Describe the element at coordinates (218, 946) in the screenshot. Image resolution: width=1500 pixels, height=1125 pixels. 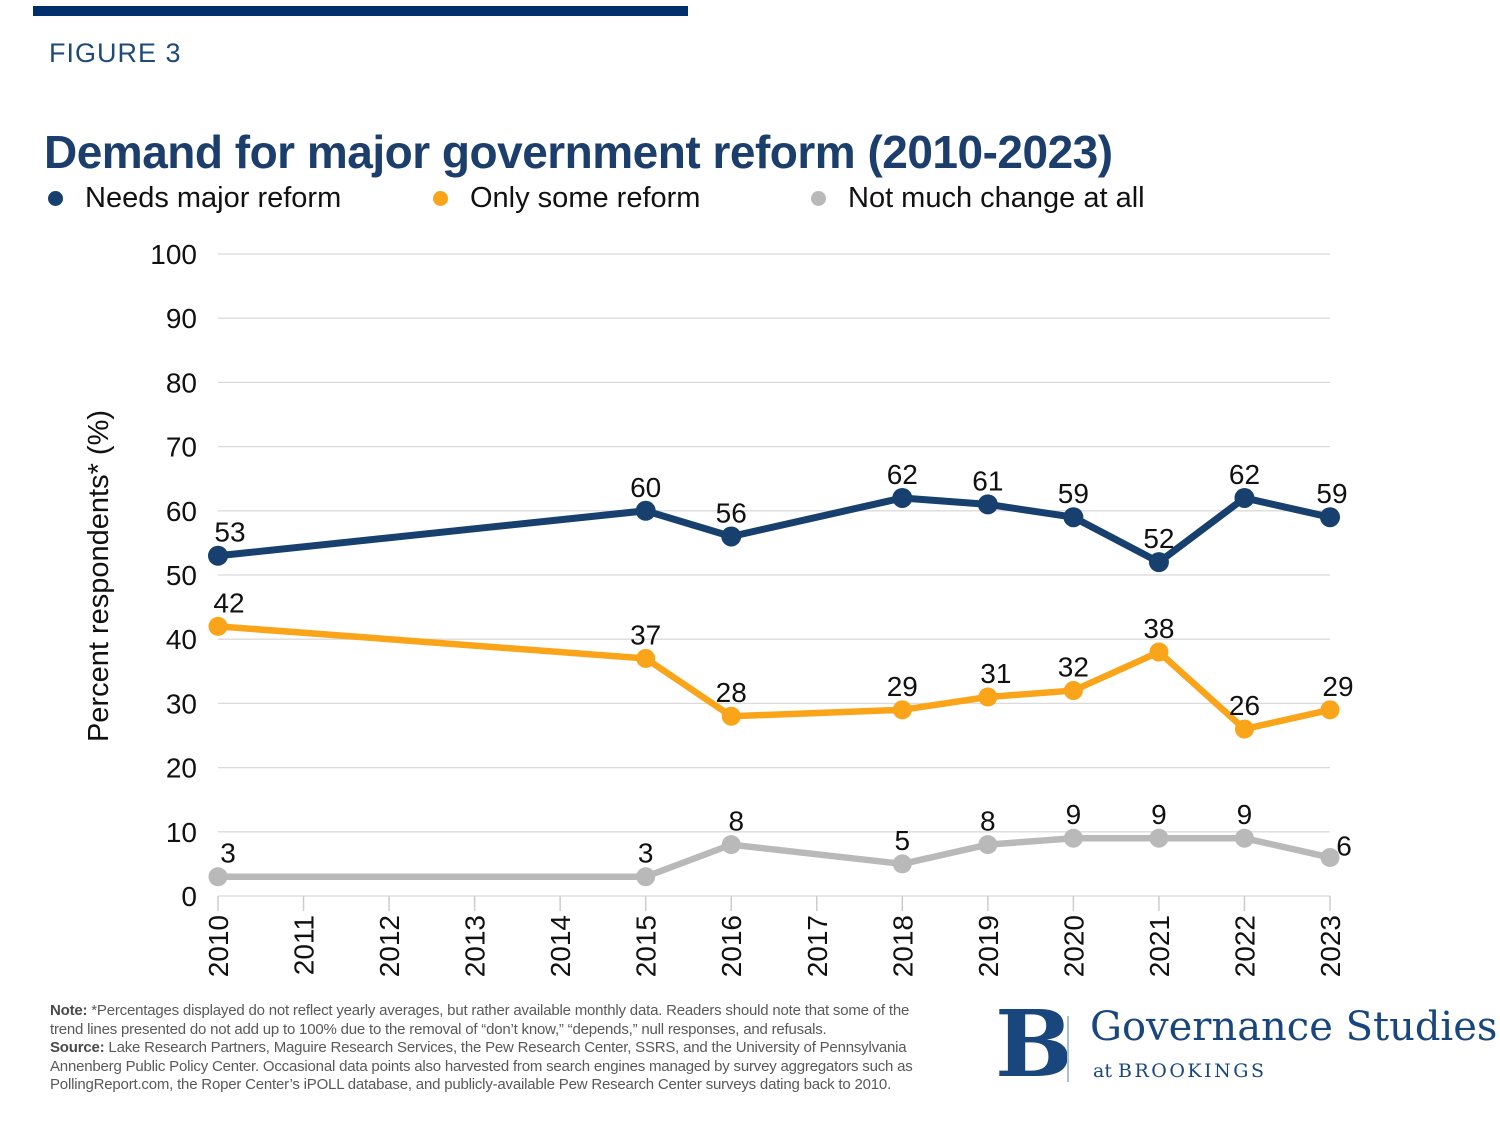
I see `x-tick-label-2010: 2010` at that location.